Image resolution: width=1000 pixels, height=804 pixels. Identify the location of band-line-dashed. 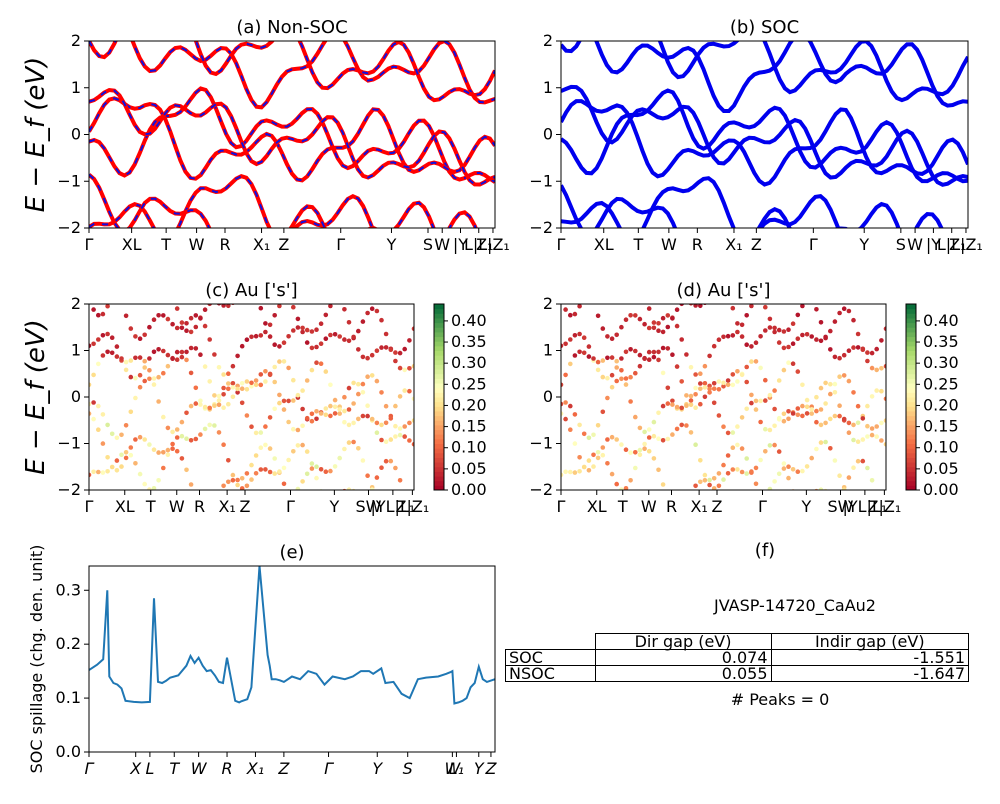
(262, 200).